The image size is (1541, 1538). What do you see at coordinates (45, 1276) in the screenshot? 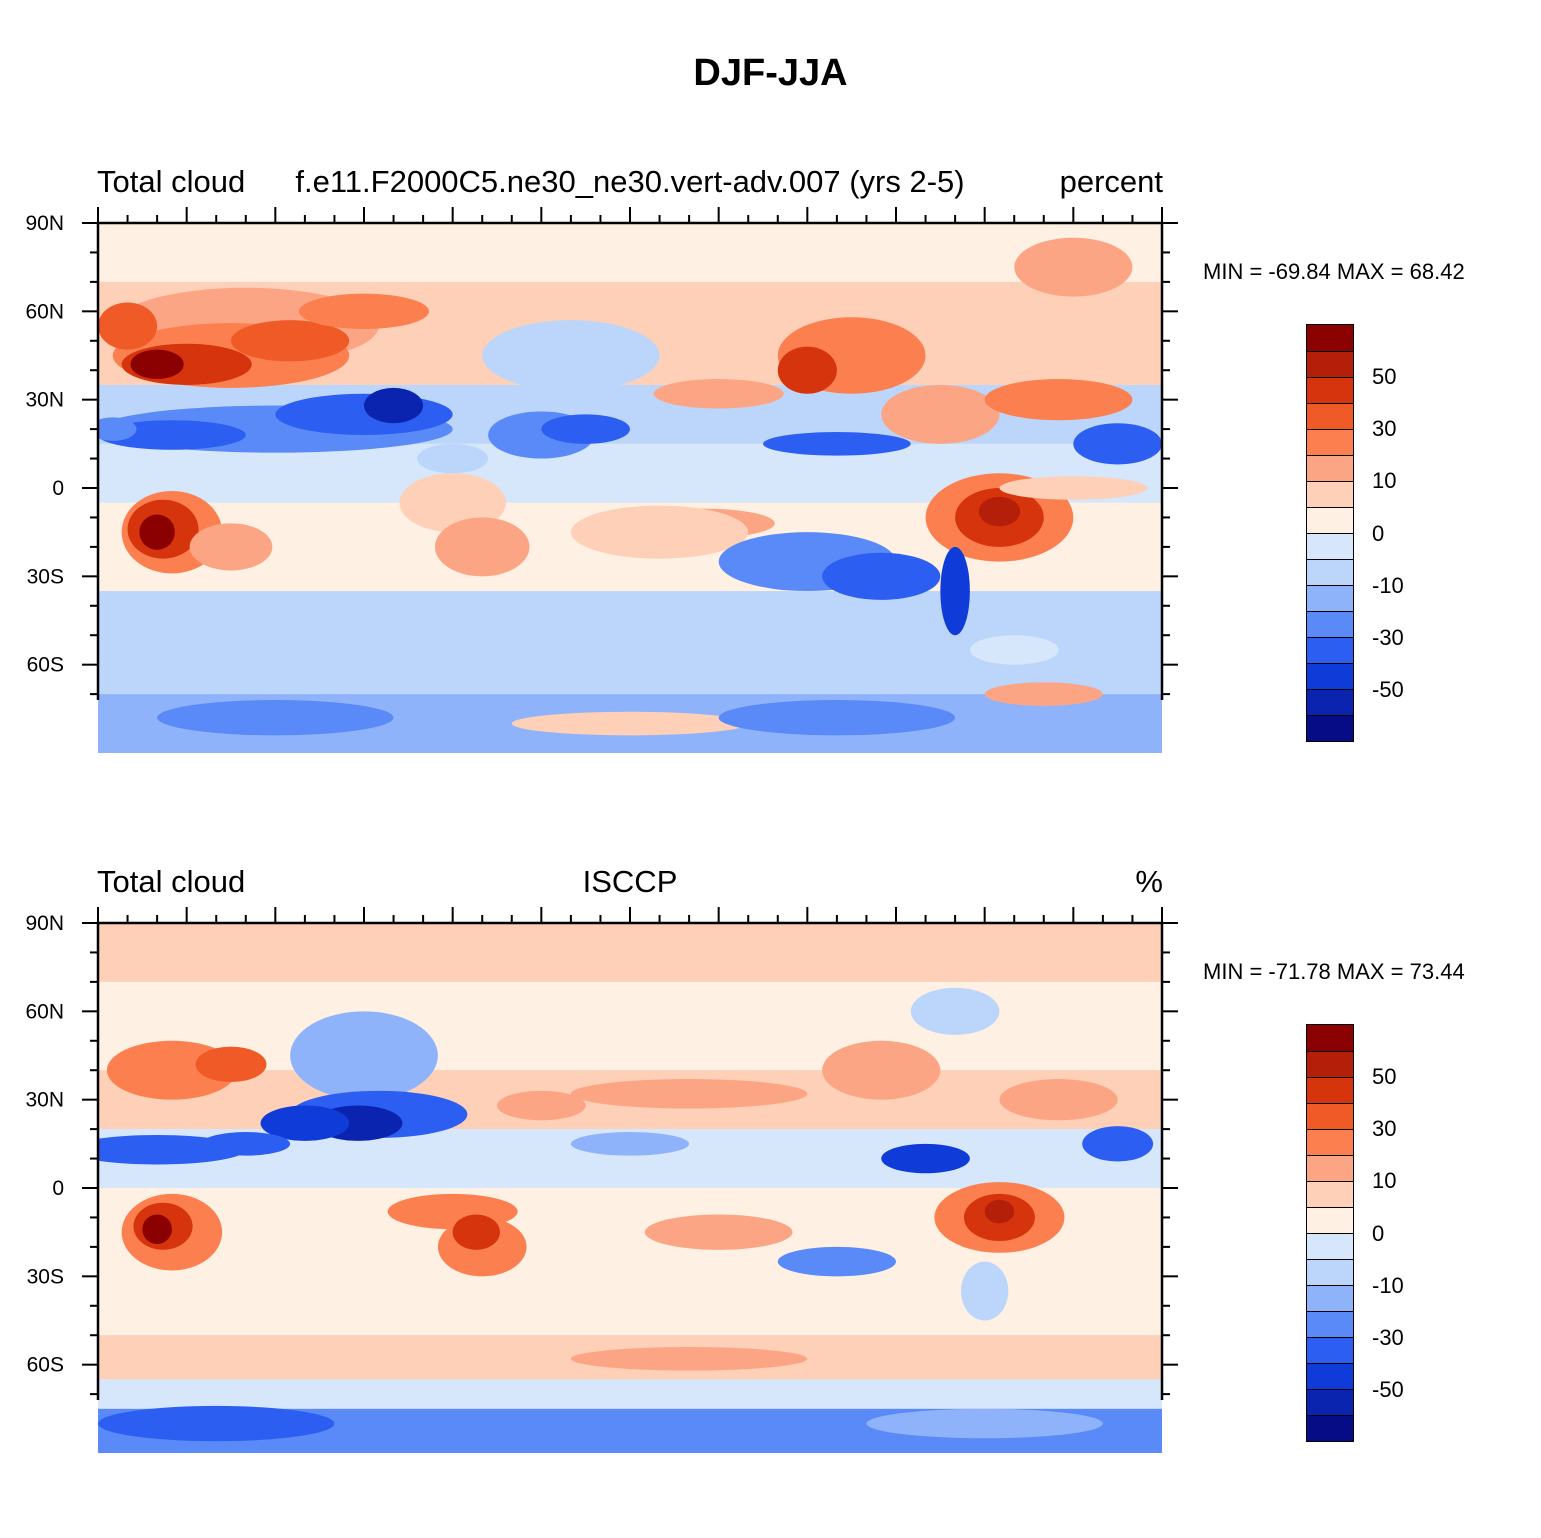
I see `lat-label: 30S` at bounding box center [45, 1276].